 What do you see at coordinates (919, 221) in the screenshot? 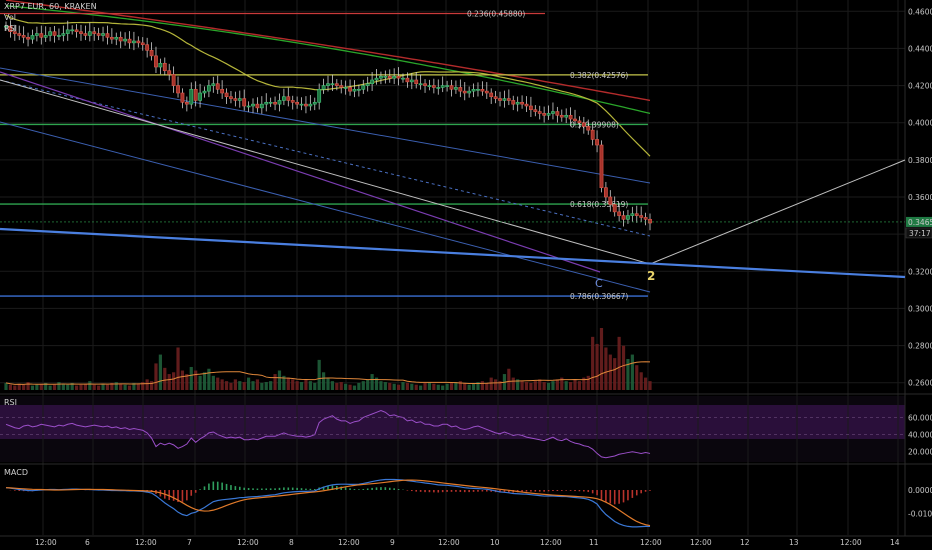
I see `last-price-badge` at bounding box center [919, 221].